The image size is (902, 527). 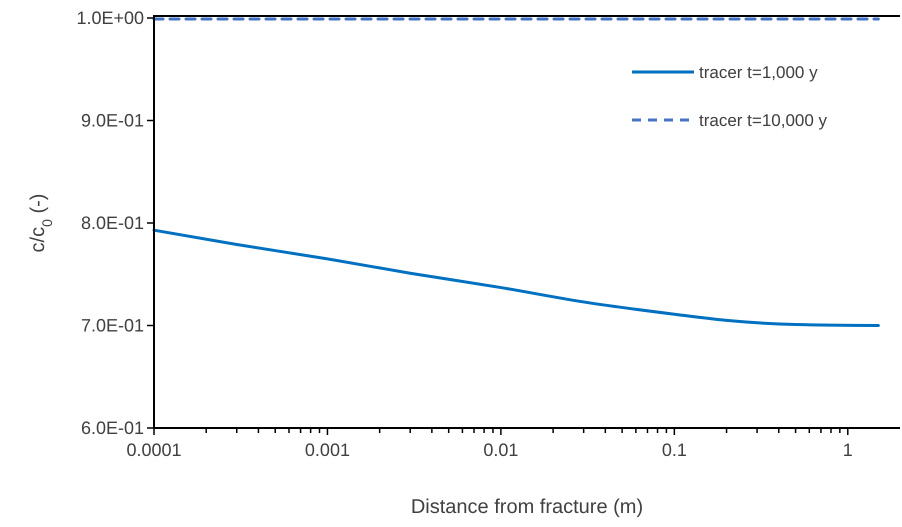 What do you see at coordinates (154, 450) in the screenshot?
I see `x-tick-label: 0.0001` at bounding box center [154, 450].